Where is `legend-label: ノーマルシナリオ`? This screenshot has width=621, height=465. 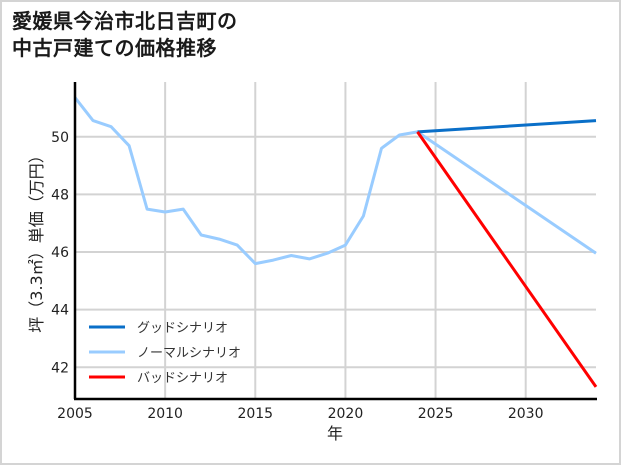 legend-label: ノーマルシナリオ is located at coordinates (189, 353).